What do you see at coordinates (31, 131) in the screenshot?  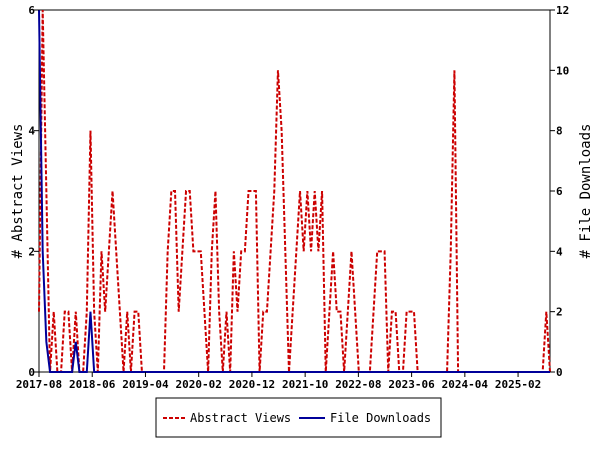 I see `y-tick-label: 4` at bounding box center [31, 131].